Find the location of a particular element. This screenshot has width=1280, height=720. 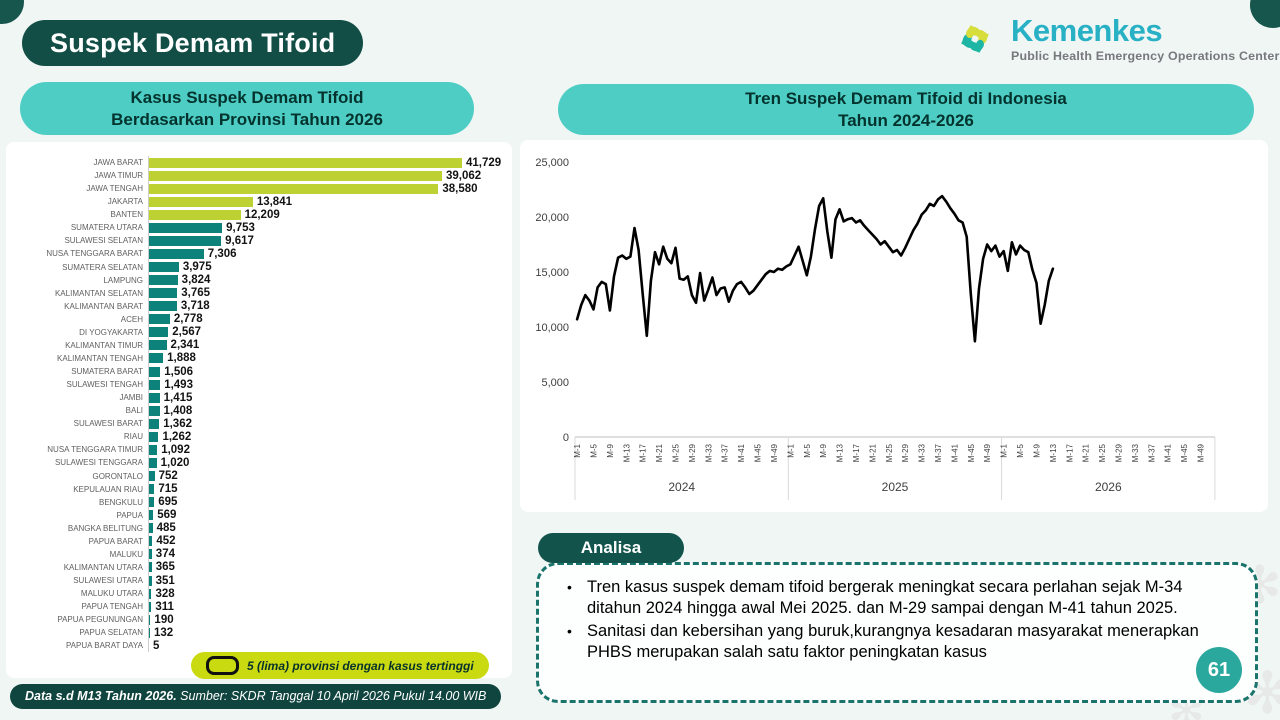

bar-track: 452 is located at coordinates (329, 541).